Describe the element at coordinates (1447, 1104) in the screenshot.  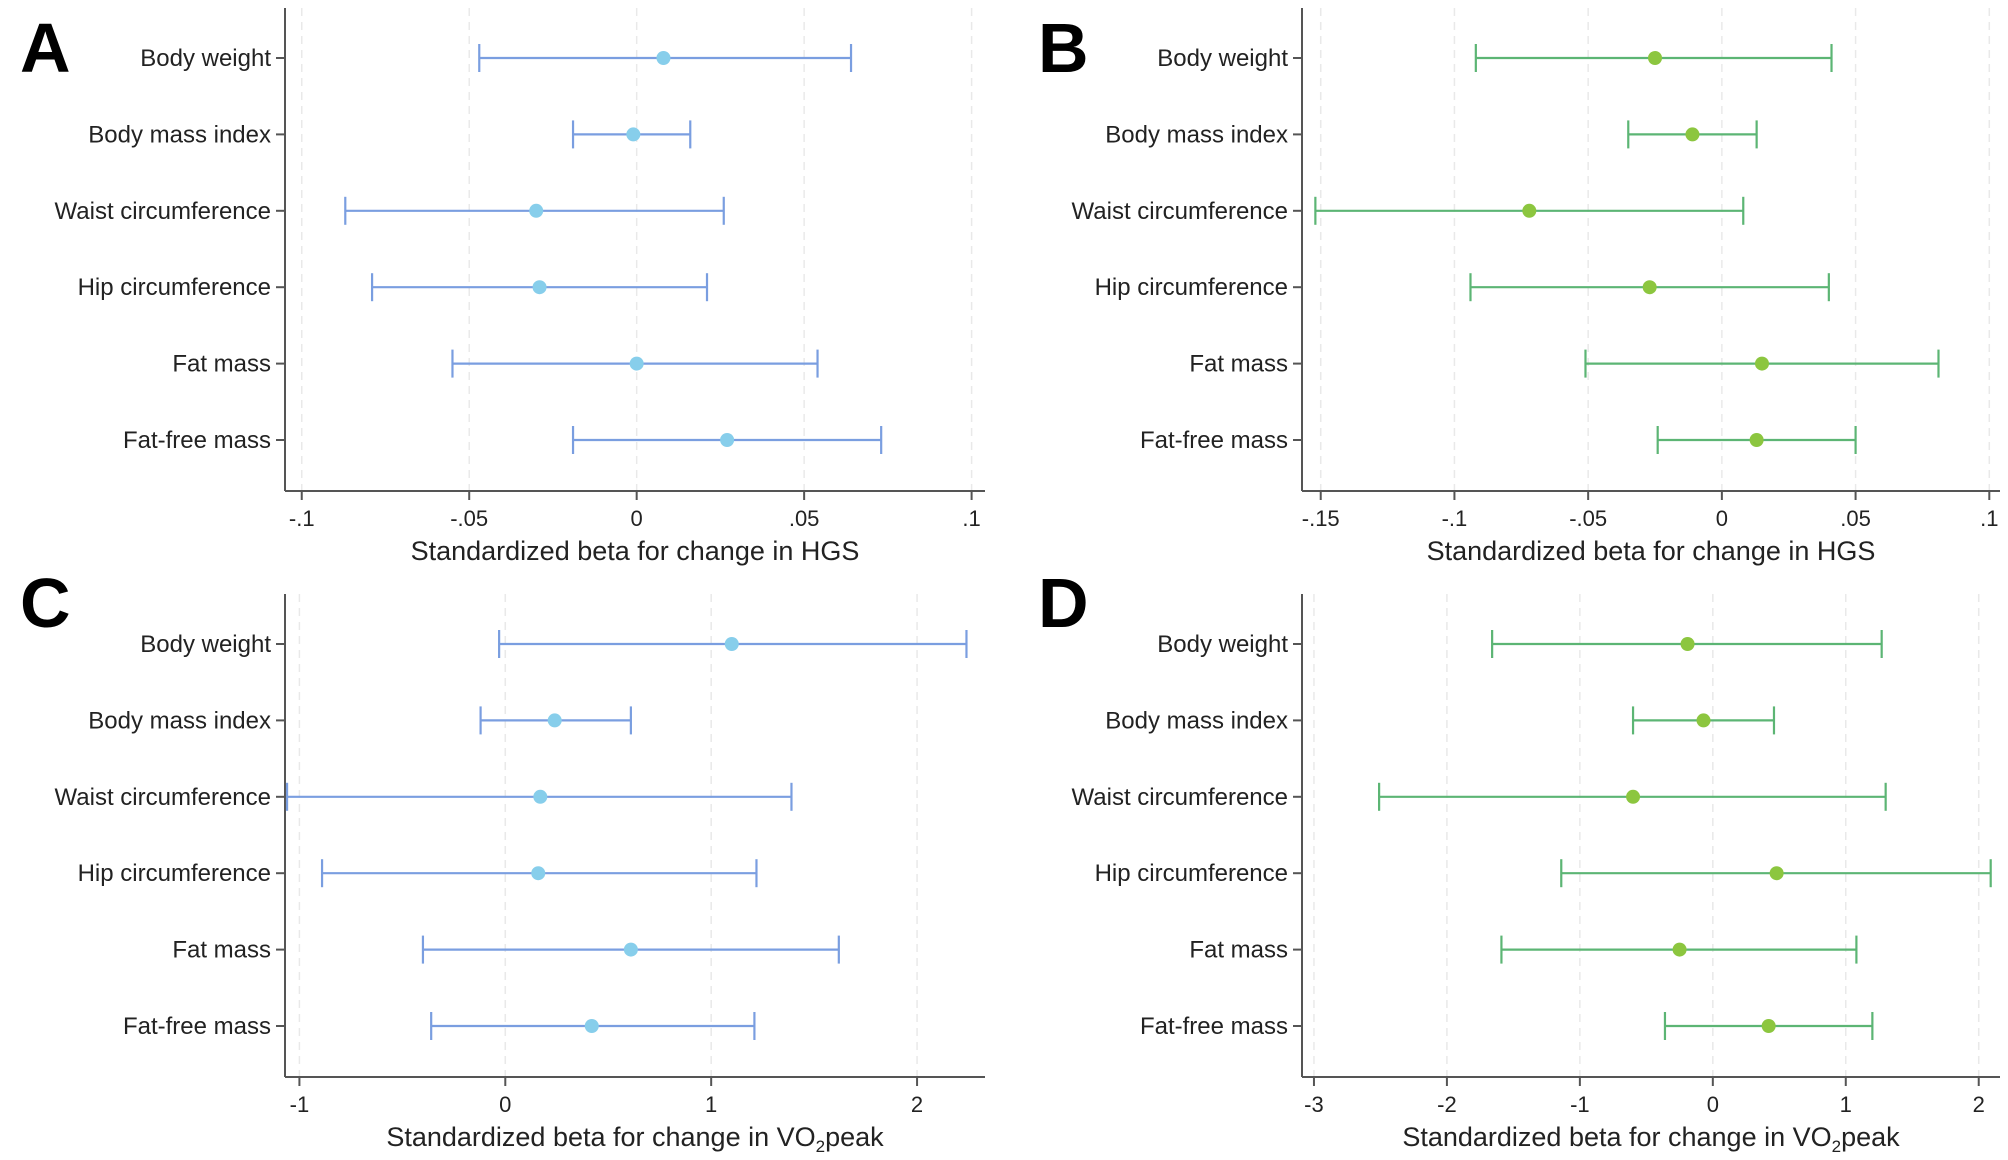
I see `x-tick-label: -2` at that location.